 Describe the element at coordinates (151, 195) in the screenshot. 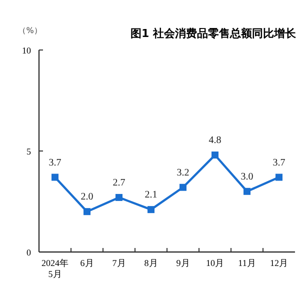

I see `data-label: 2.1` at that location.